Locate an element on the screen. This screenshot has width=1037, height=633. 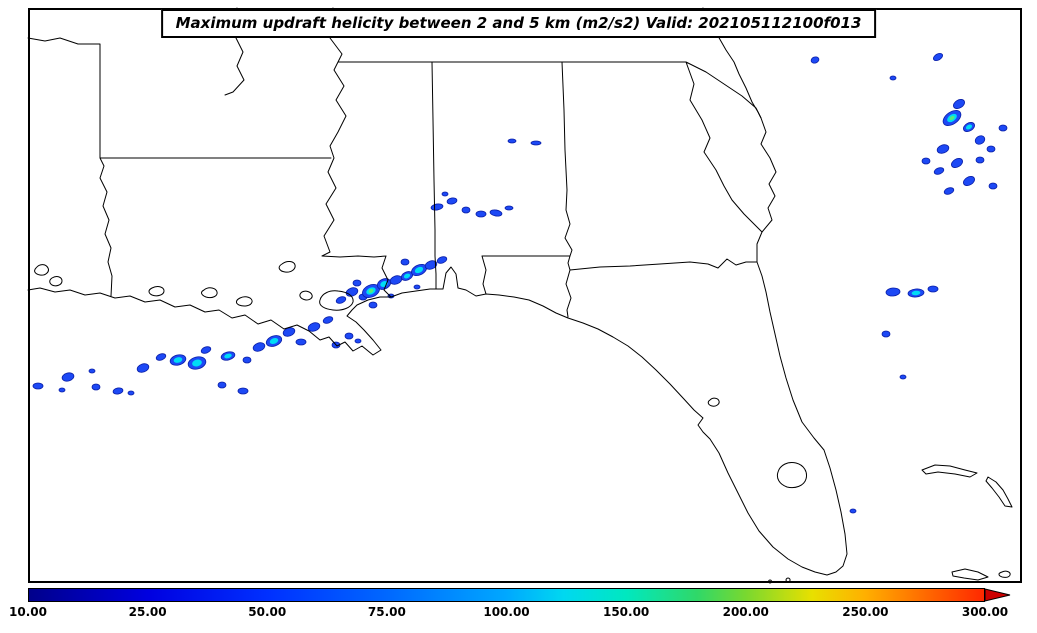
colorbar-gradient is located at coordinates (506, 595).